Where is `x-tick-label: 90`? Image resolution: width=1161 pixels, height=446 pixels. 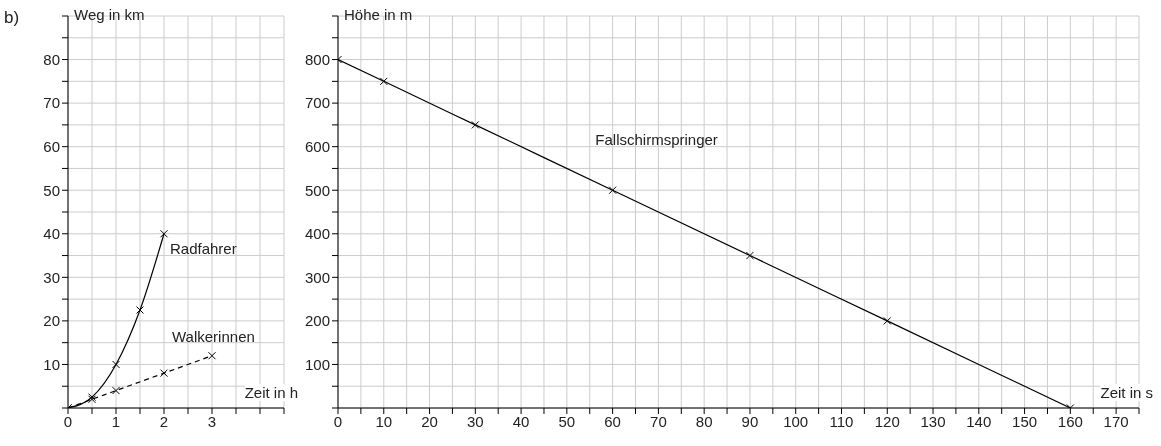 x-tick-label: 90 is located at coordinates (750, 421).